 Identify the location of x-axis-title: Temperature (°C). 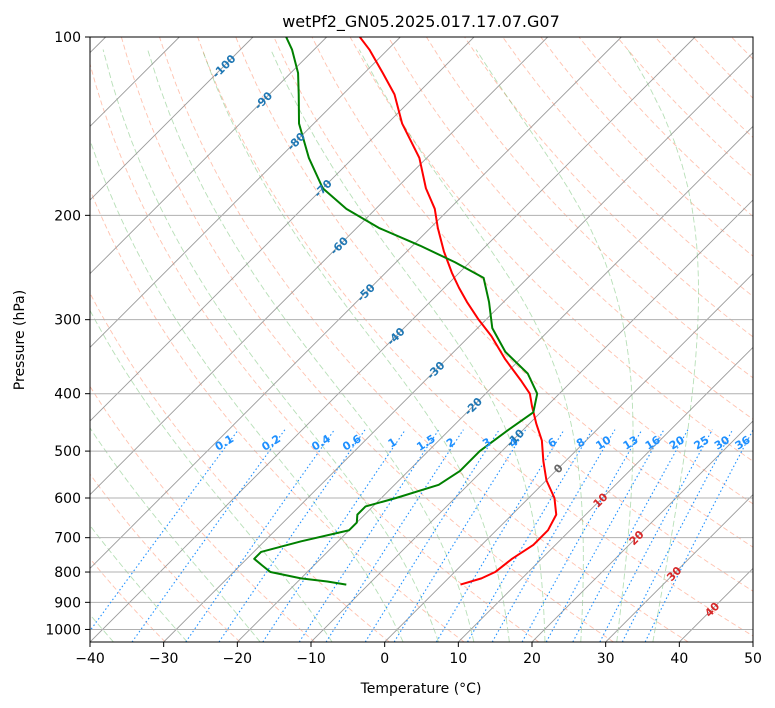
(421, 689).